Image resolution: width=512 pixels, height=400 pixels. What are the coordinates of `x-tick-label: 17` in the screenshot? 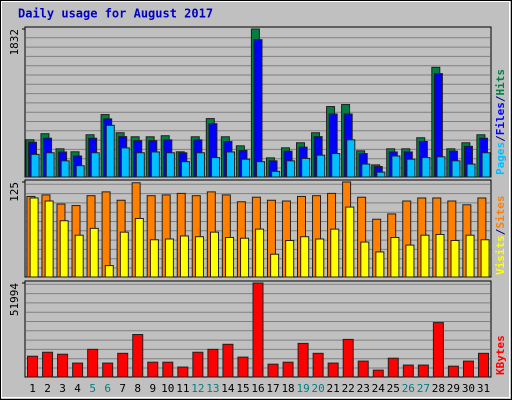 It's located at (272, 388).